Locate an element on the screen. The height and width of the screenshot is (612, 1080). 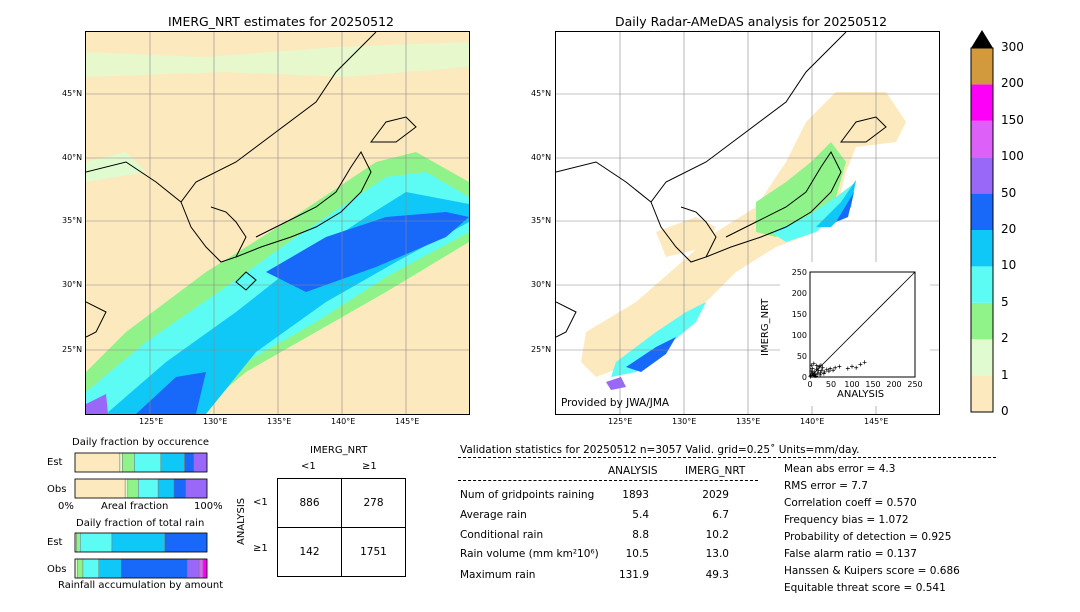
contingency-col-label: <1 is located at coordinates (308, 466).